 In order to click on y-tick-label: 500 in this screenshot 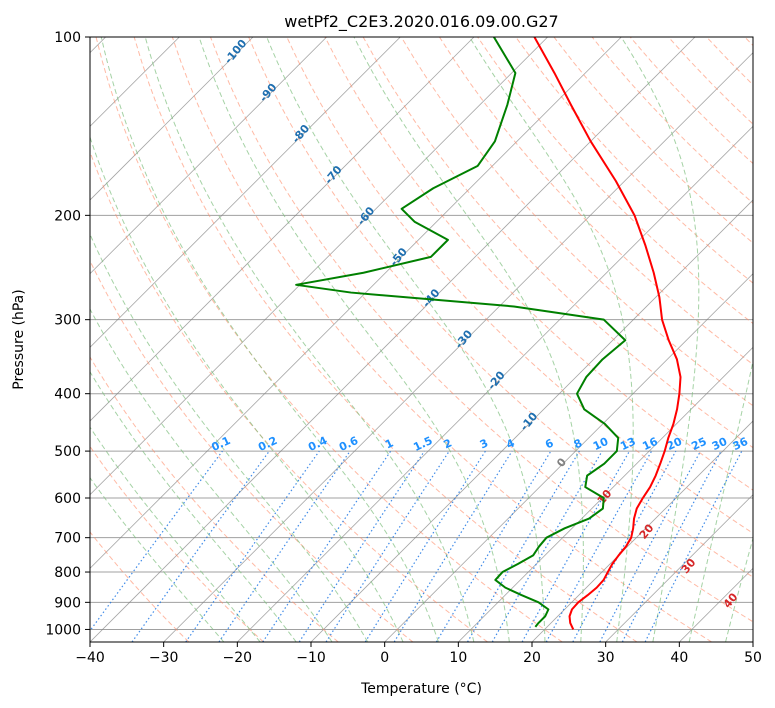, I will do `click(67, 452)`.